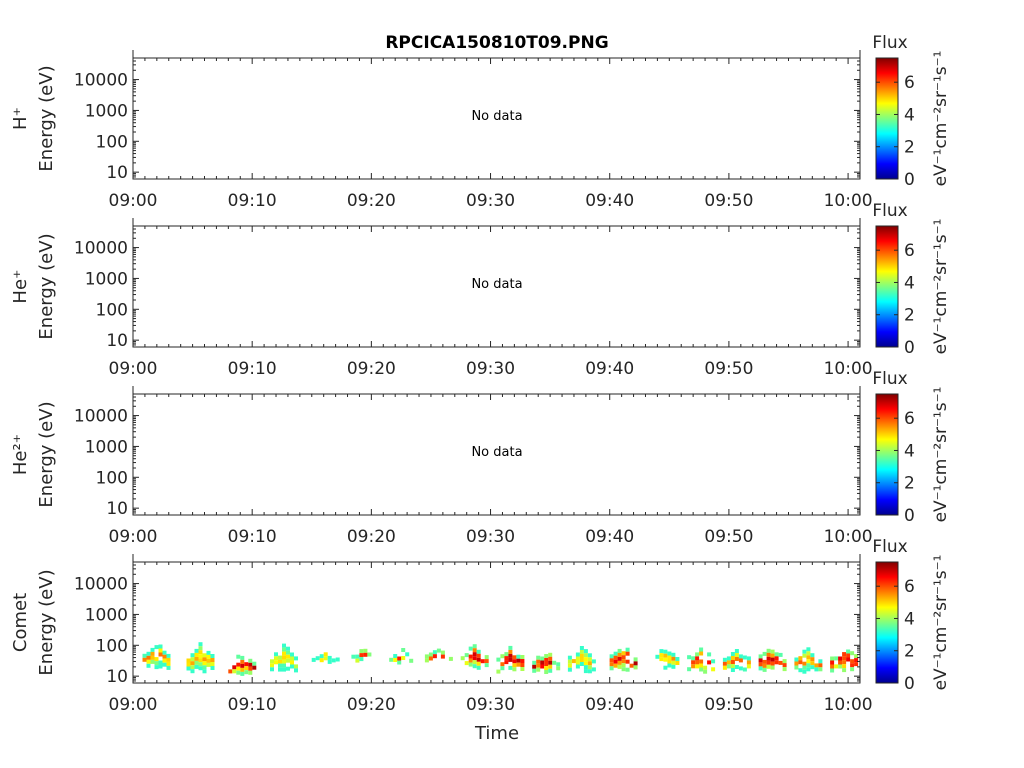 This screenshot has width=1024, height=768. What do you see at coordinates (490, 705) in the screenshot?
I see `x-tick-label: 09:30` at bounding box center [490, 705].